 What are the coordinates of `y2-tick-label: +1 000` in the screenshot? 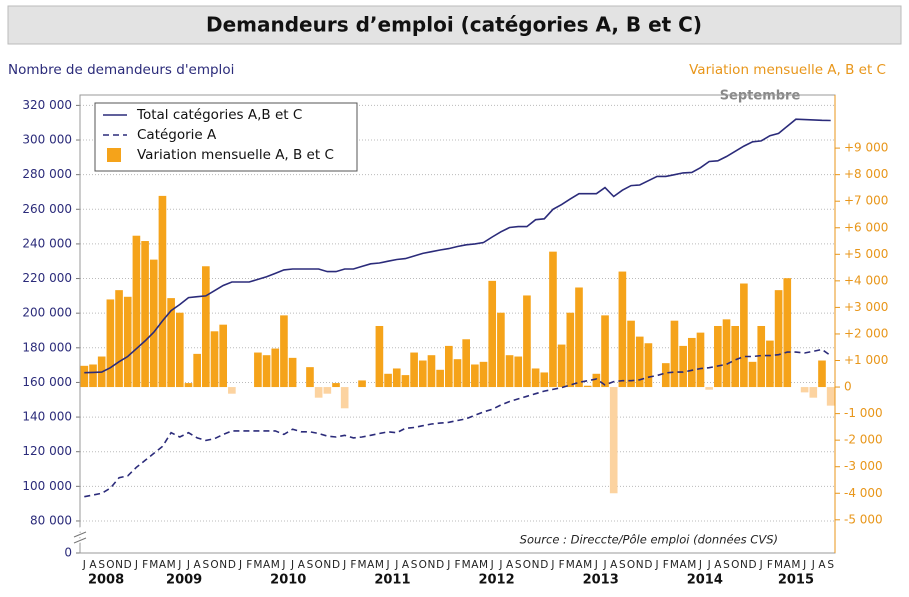 It's located at (866, 360).